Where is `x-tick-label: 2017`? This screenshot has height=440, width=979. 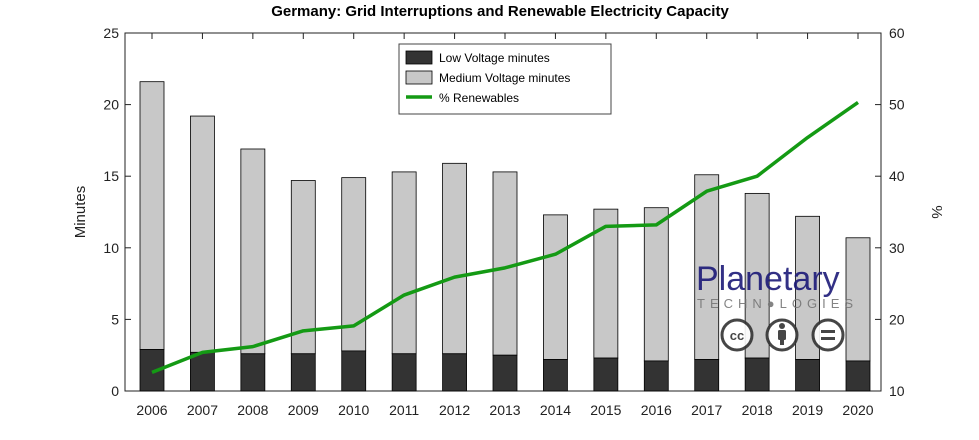
x-tick-label: 2017 is located at coordinates (706, 410).